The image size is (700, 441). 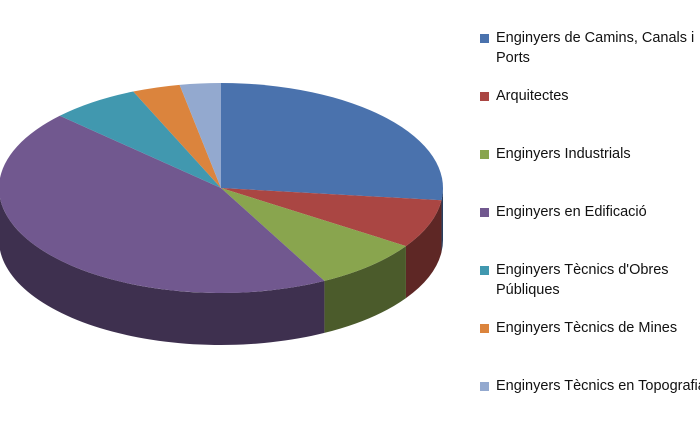 I want to click on legend-item: Enginyers Tècnics d'Obres Públiques, so click(x=590, y=280).